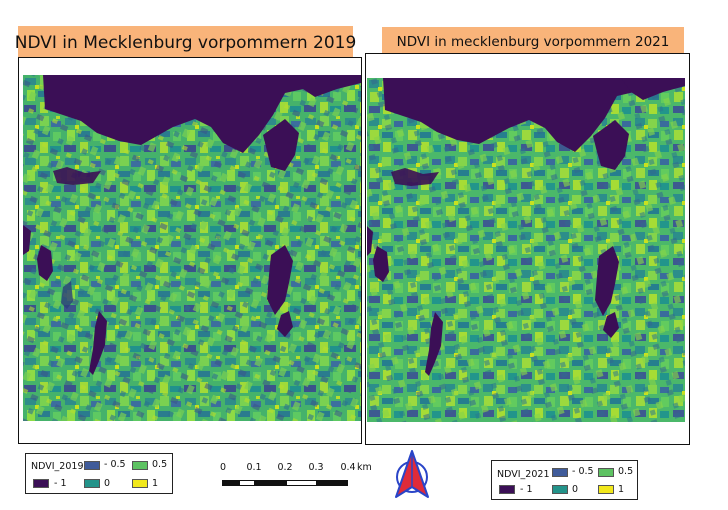 This screenshot has width=728, height=510. Describe the element at coordinates (294, 478) in the screenshot. I see `scale-bar: 0 0.1 0.2 0.3 0.4 km` at that location.